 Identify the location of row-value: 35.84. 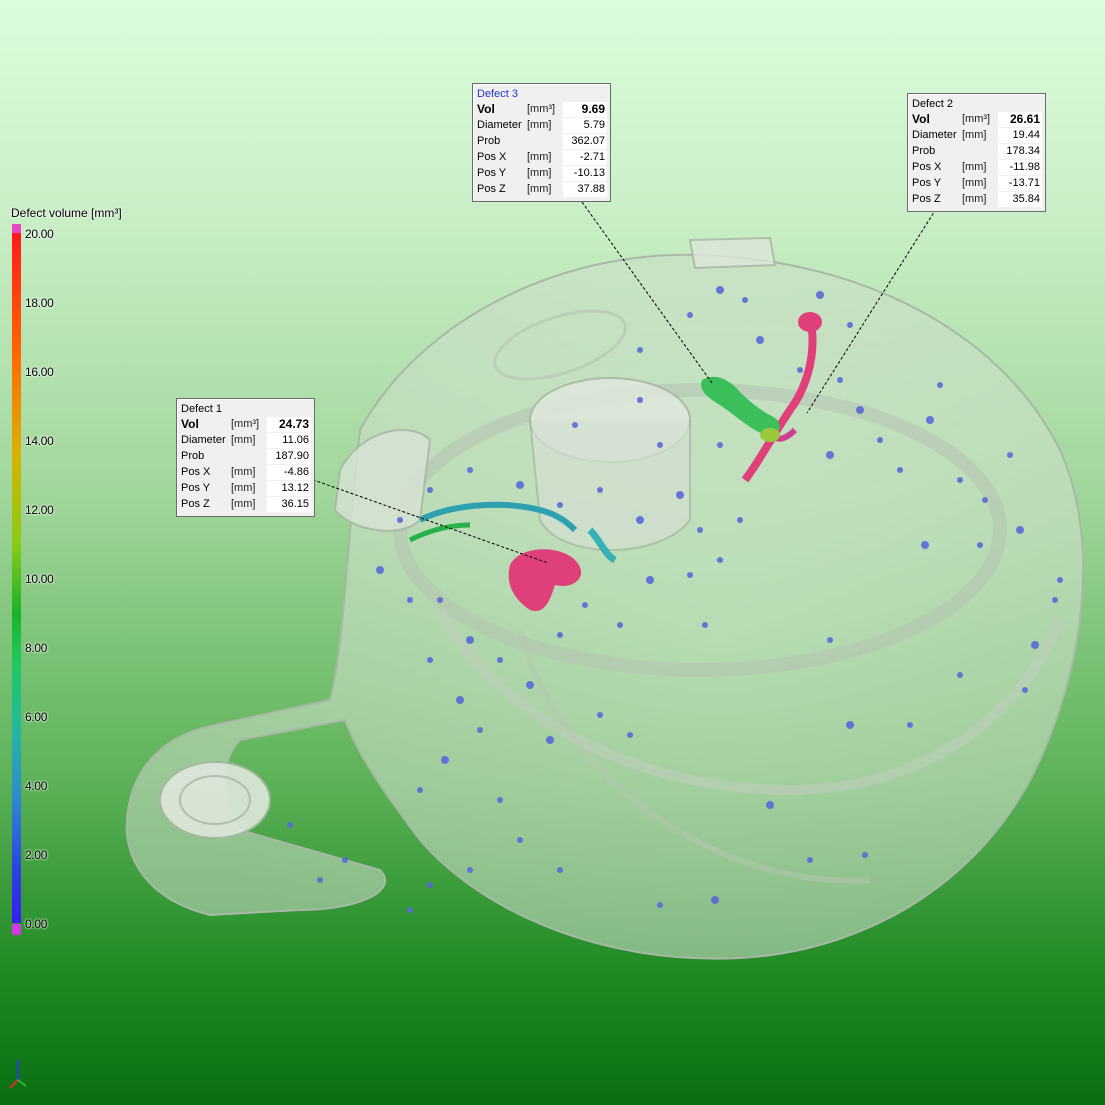
(1020, 199).